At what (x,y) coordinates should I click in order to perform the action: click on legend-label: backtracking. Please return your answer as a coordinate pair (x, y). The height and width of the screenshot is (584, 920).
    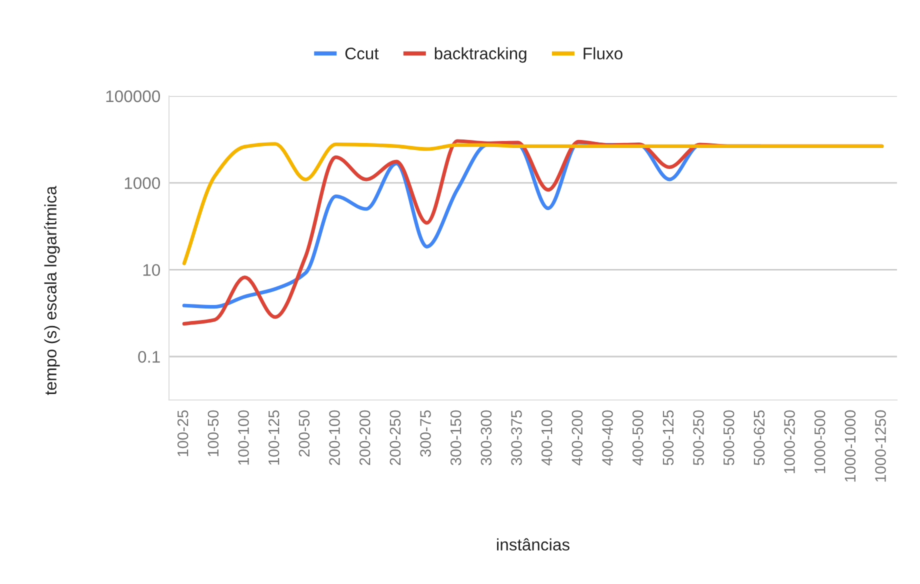
    Looking at the image, I should click on (480, 55).